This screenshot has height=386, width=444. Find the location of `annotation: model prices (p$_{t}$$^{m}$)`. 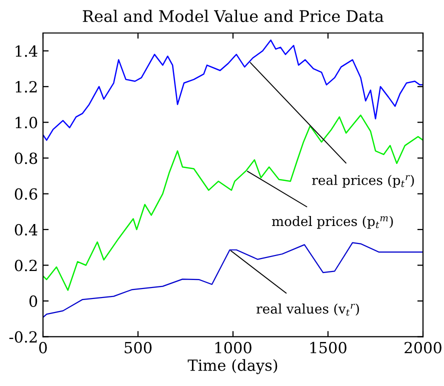

annotation: model prices (p$_{t}$$^{m}$) is located at coordinates (332, 222).